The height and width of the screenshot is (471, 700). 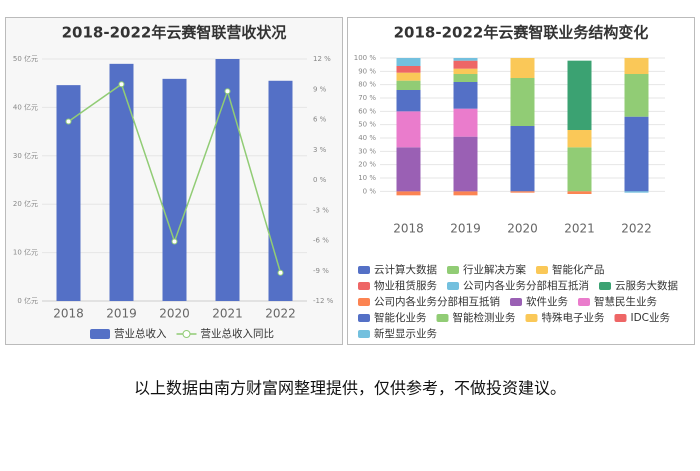 I want to click on caption: 以上数据由南方财富网整理提供，仅供参考，不做投资建议。, so click(x=350, y=388).